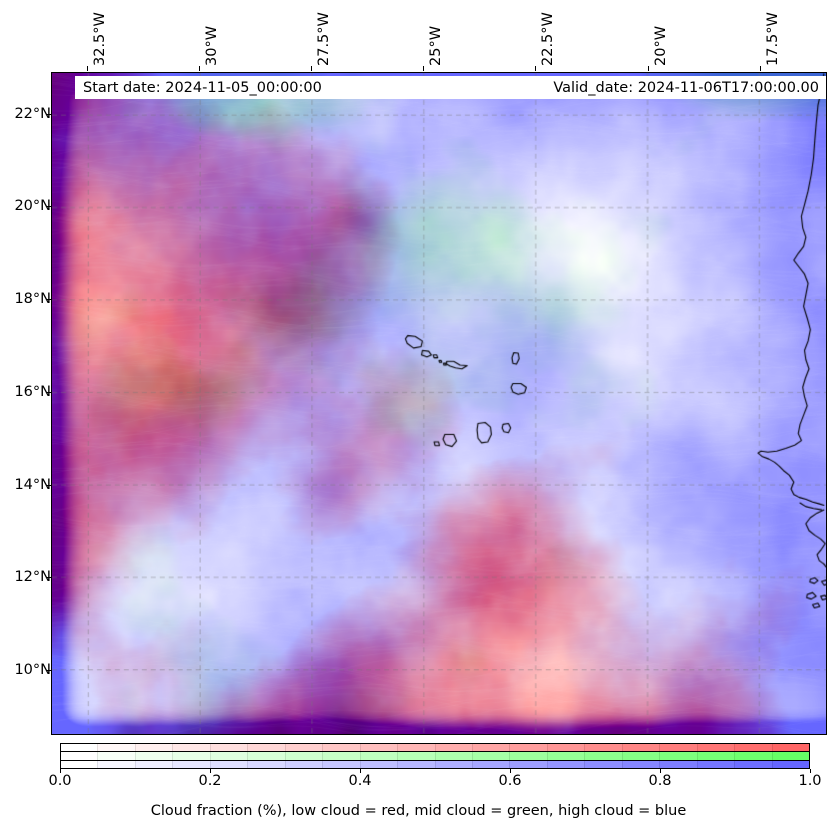 The height and width of the screenshot is (836, 837). Describe the element at coordinates (660, 781) in the screenshot. I see `colorbar-tick-label: 0.8` at that location.